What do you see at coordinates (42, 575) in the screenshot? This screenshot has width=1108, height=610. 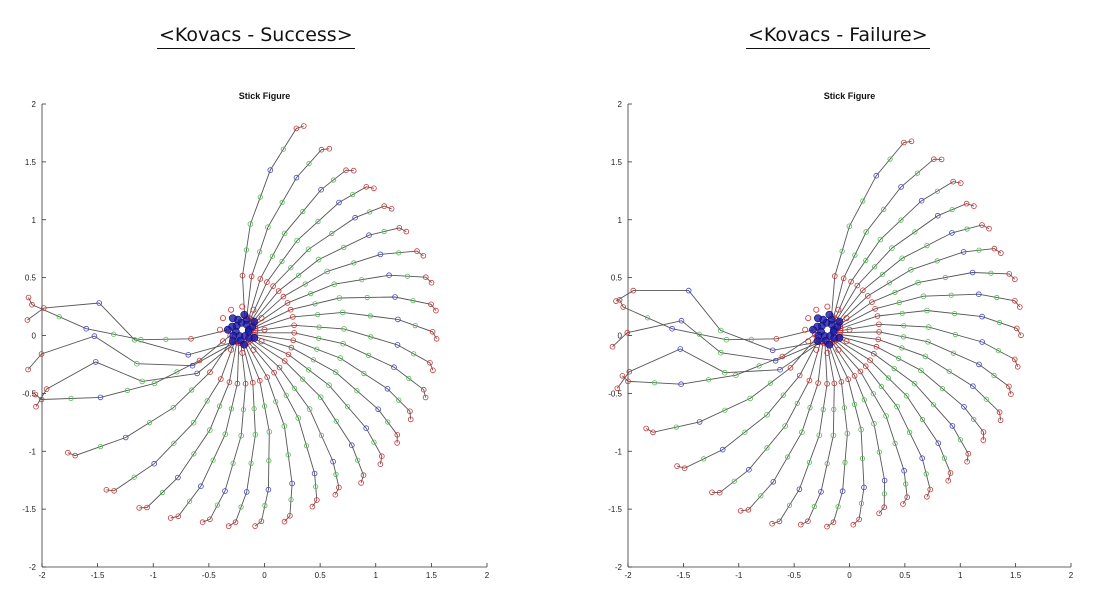 I see `x-tick-label: -2` at bounding box center [42, 575].